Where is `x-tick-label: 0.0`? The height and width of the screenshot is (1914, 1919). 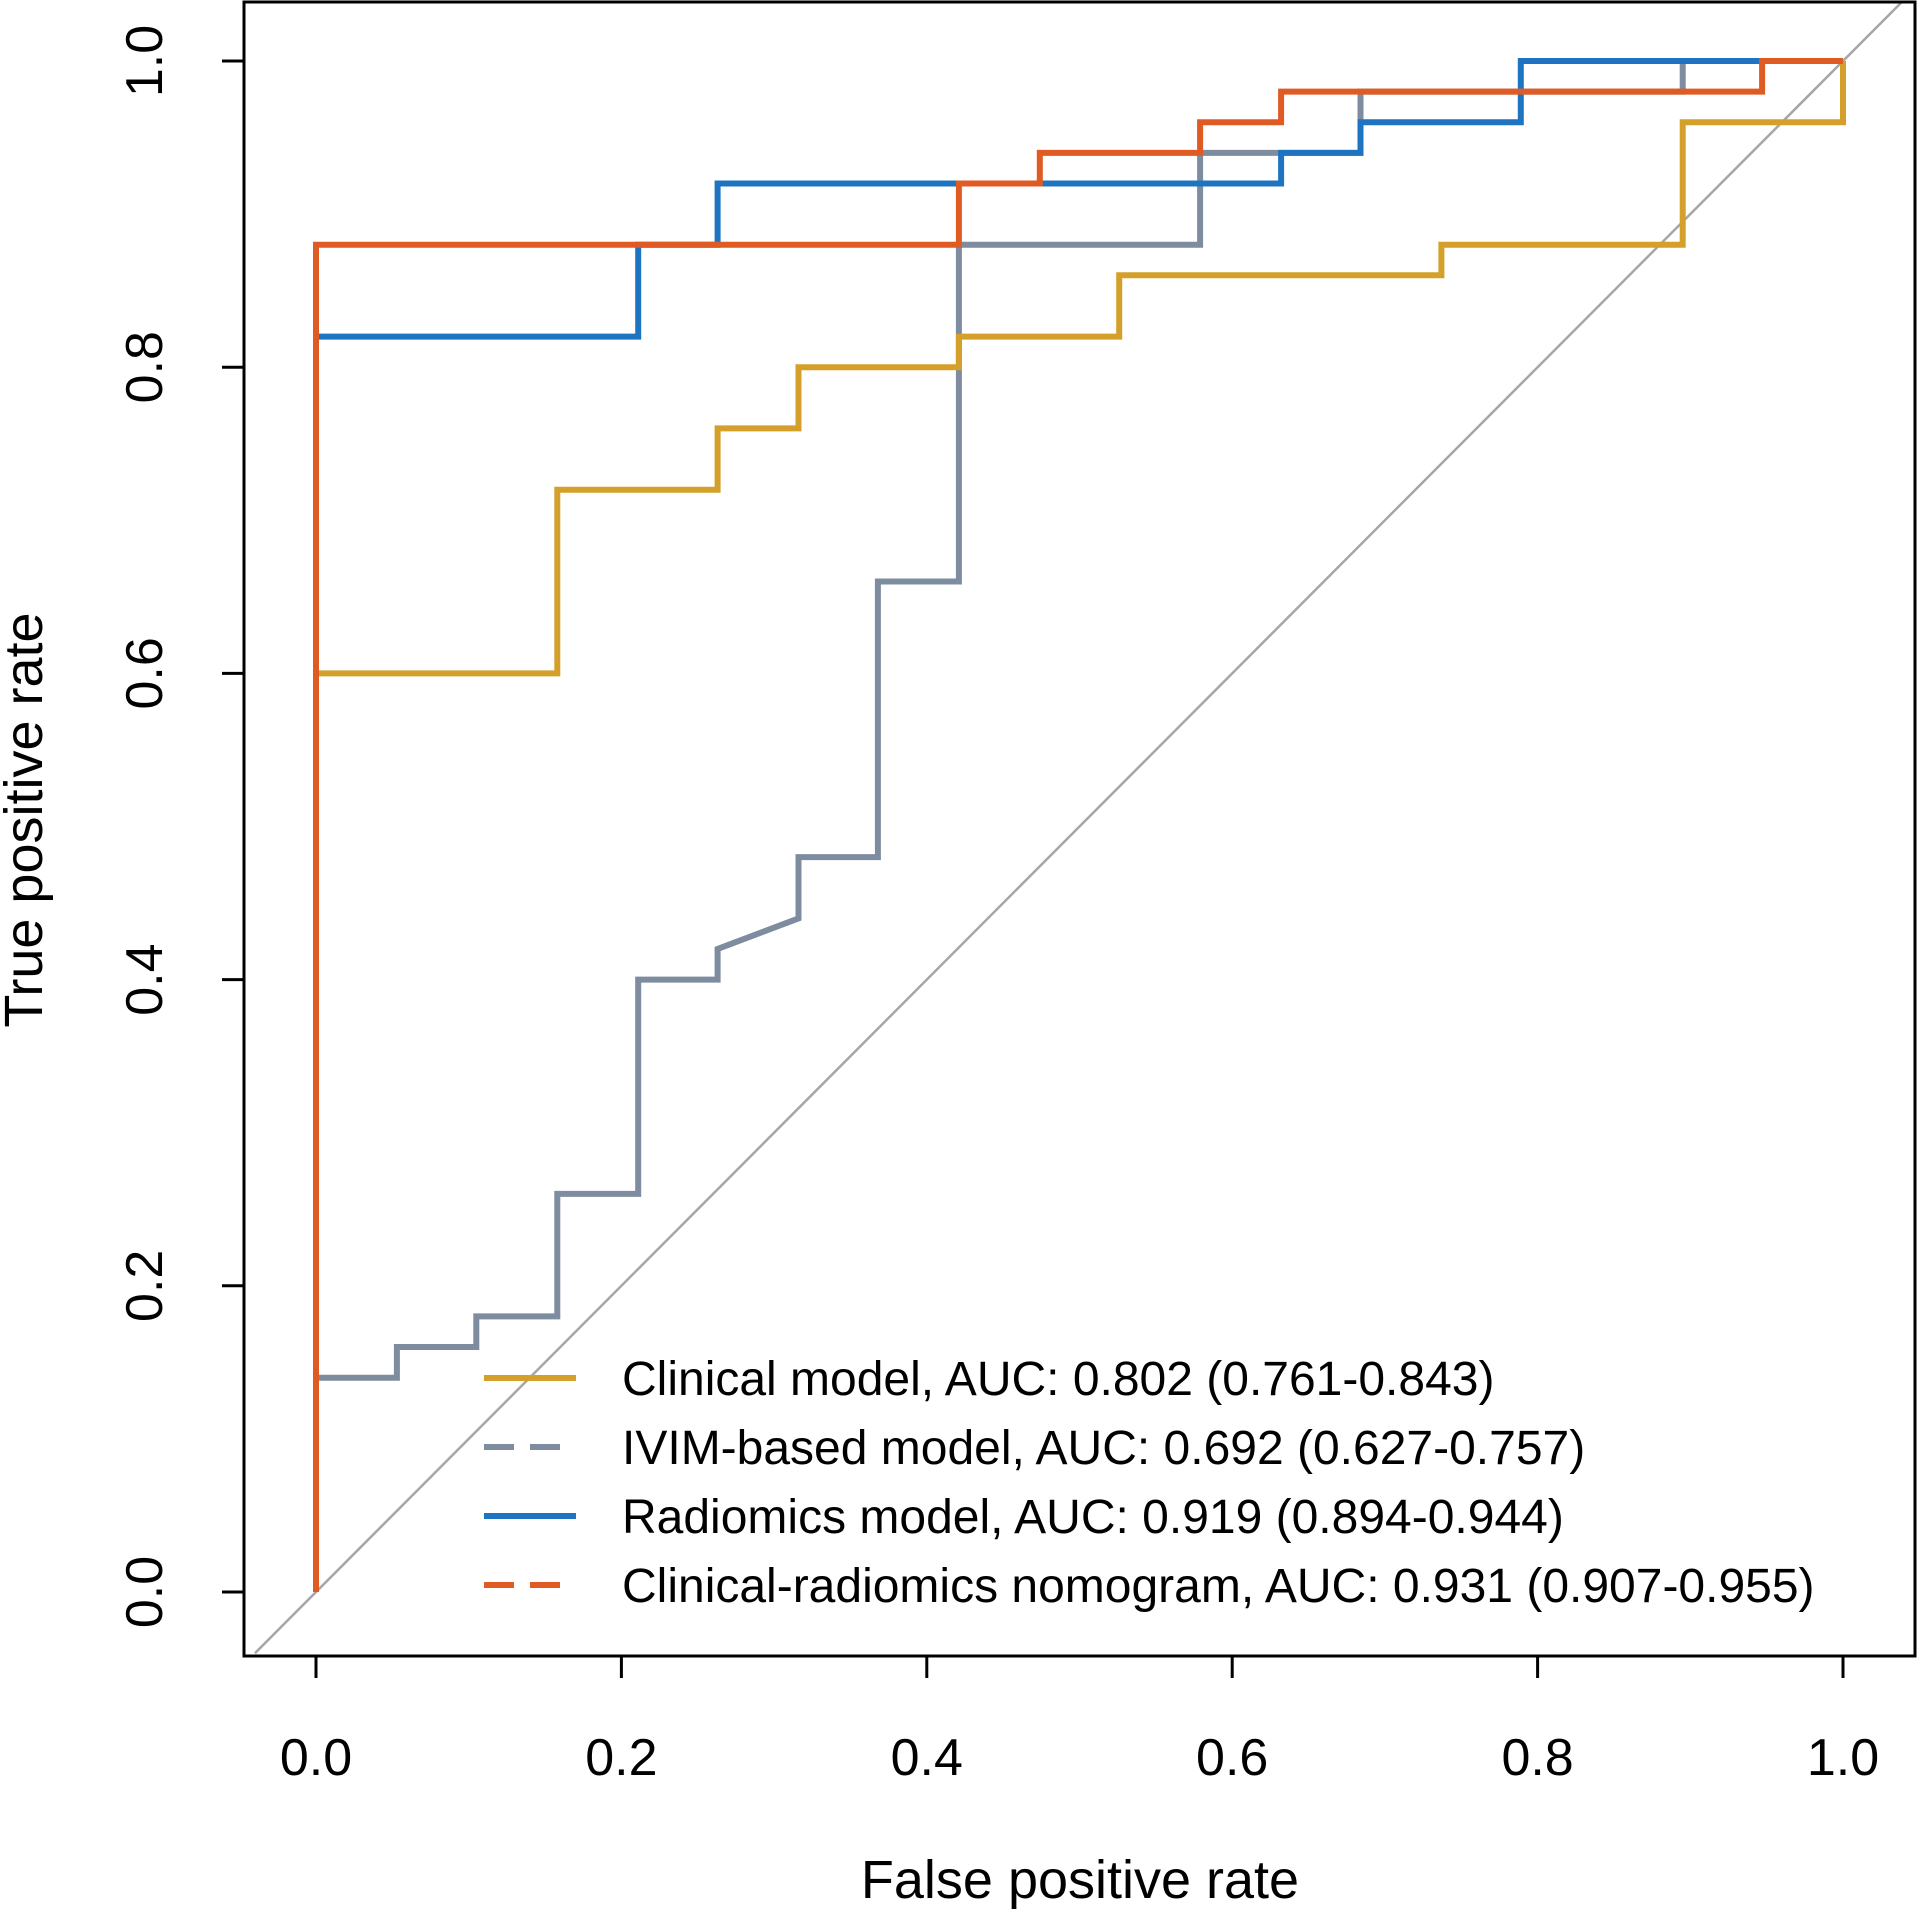 x-tick-label: 0.0 is located at coordinates (316, 1758).